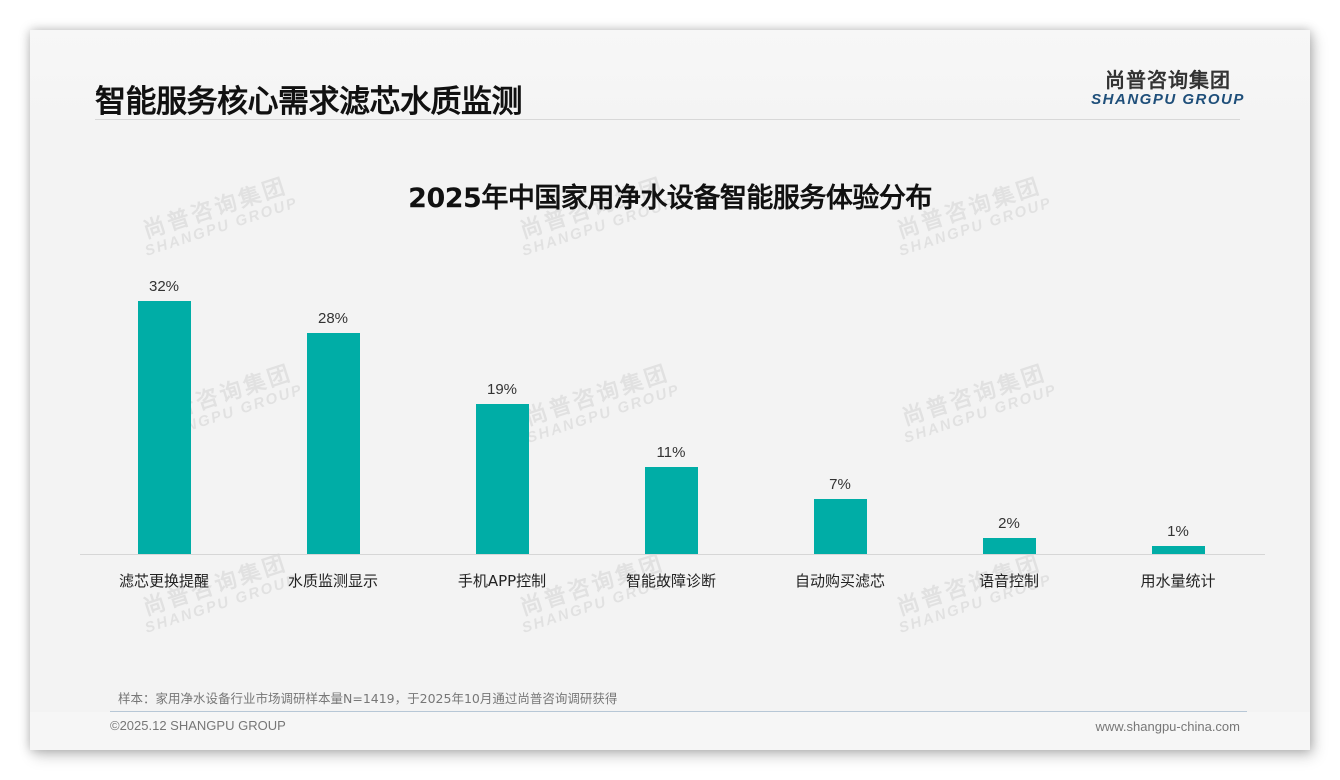  What do you see at coordinates (1009, 524) in the screenshot?
I see `bar-value-label: 2%` at bounding box center [1009, 524].